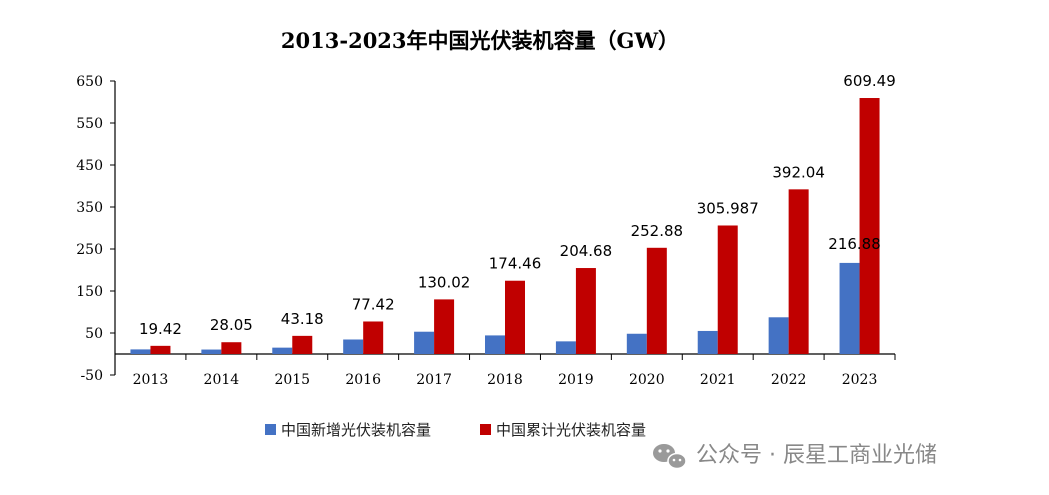 This screenshot has width=1049, height=495. I want to click on y-tick-label: 450, so click(89, 166).